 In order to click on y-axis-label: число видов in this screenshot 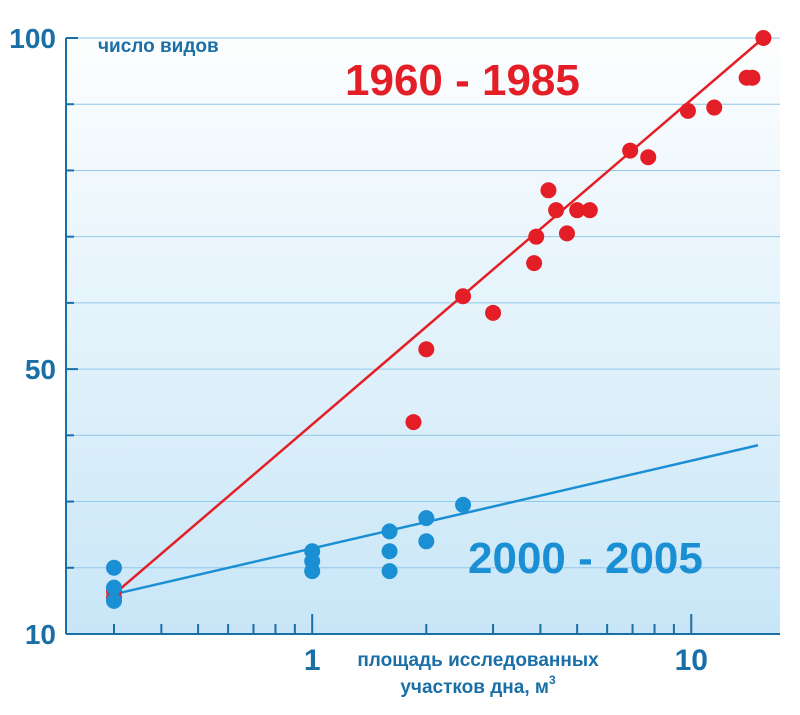, I will do `click(158, 46)`.